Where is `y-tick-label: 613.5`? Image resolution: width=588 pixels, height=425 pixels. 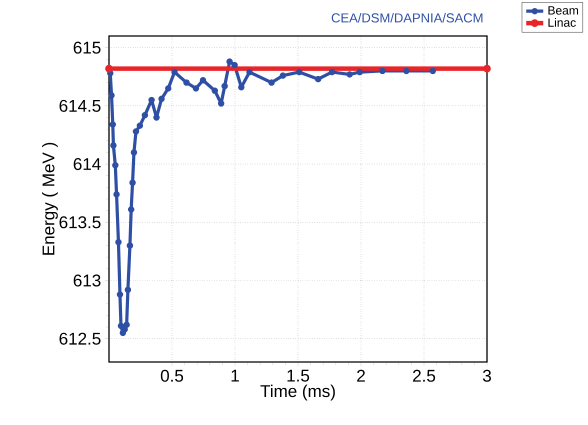
y-tick-label: 613.5 is located at coordinates (80, 222).